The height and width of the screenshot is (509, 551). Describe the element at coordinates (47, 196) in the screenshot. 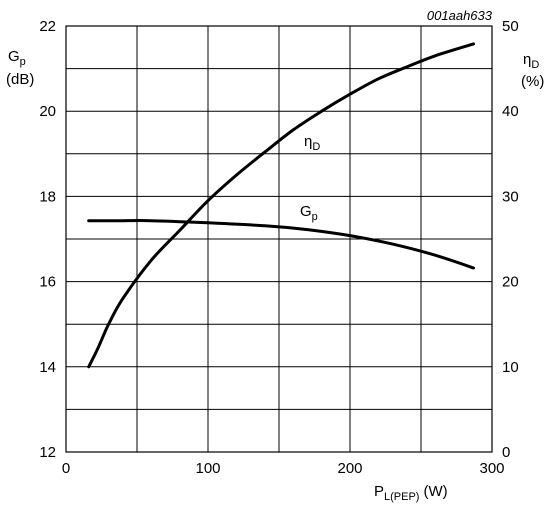

I see `y-left-tick-label: 18` at that location.